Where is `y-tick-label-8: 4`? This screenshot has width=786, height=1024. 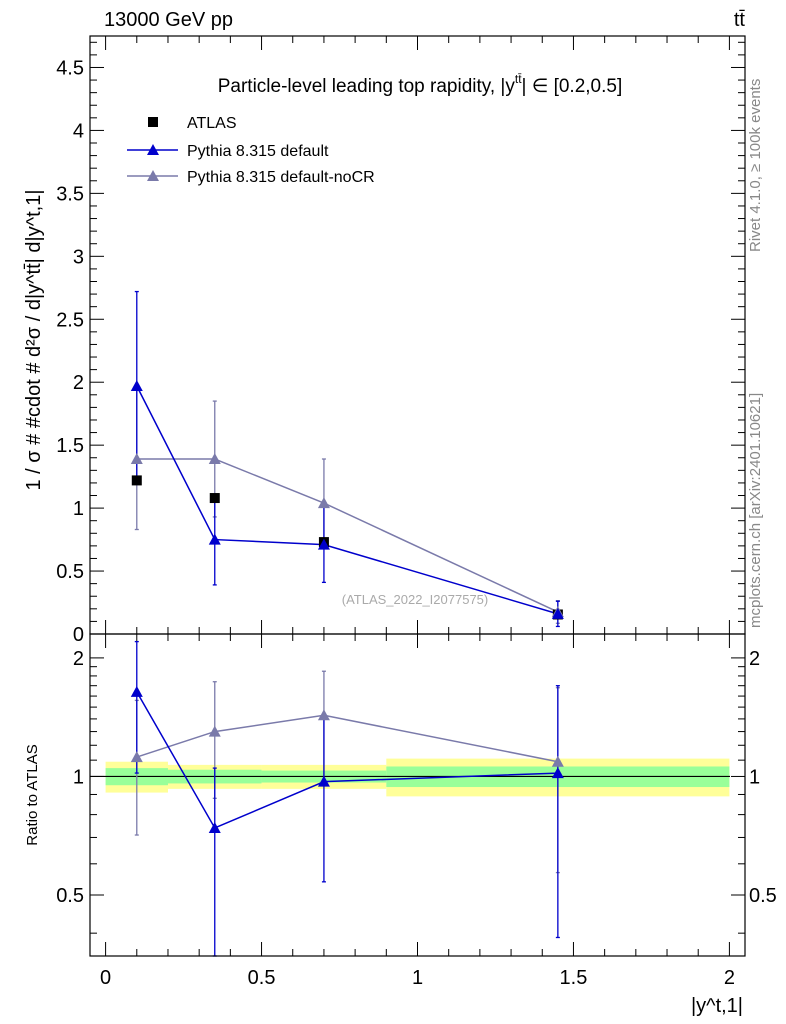
y-tick-label-8: 4 is located at coordinates (78, 131).